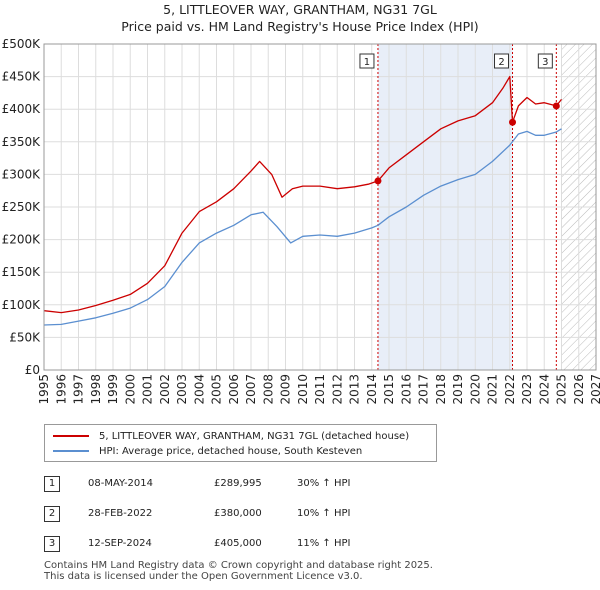 The height and width of the screenshot is (590, 600). I want to click on y-tick-label: £500K, so click(22, 44).